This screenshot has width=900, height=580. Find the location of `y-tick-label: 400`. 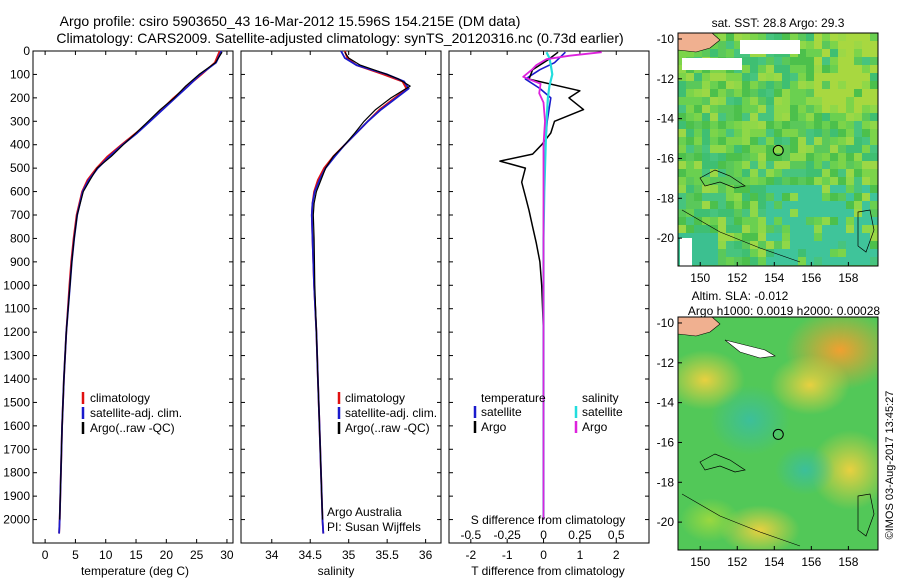

y-tick-label: 400 is located at coordinates (20, 145).